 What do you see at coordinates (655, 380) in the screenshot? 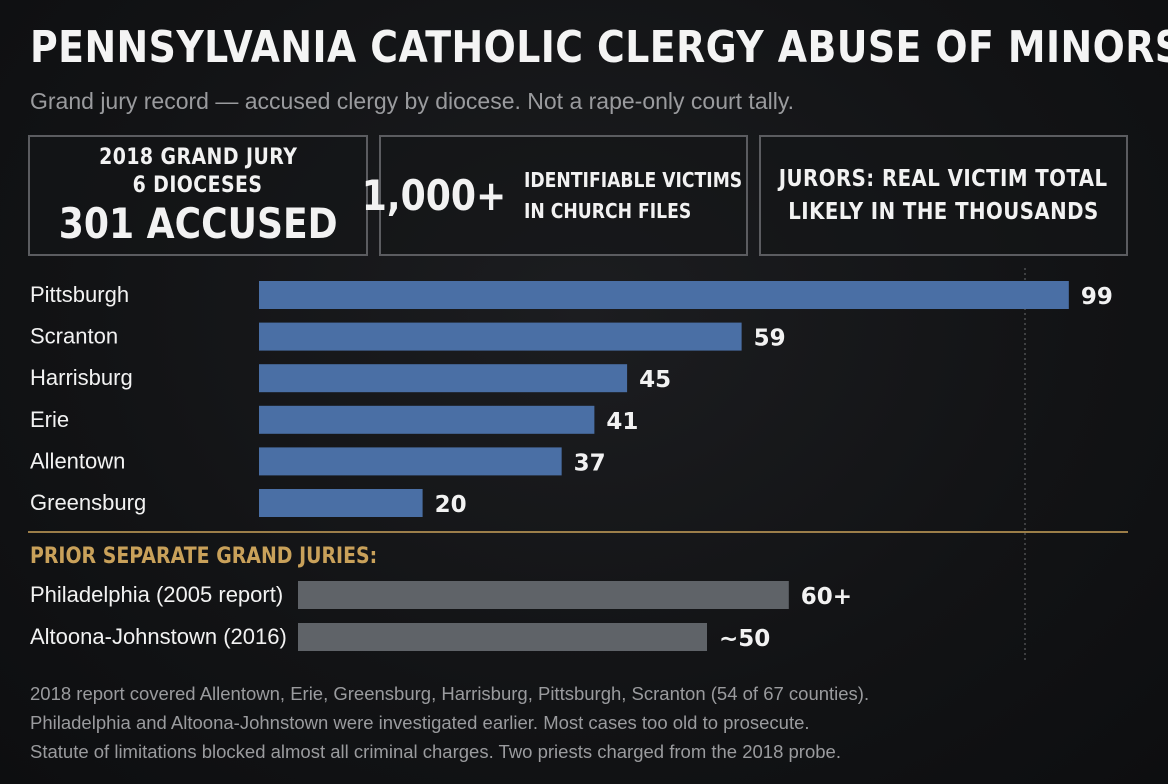
I see `value-label-harrisburg: 45` at bounding box center [655, 380].